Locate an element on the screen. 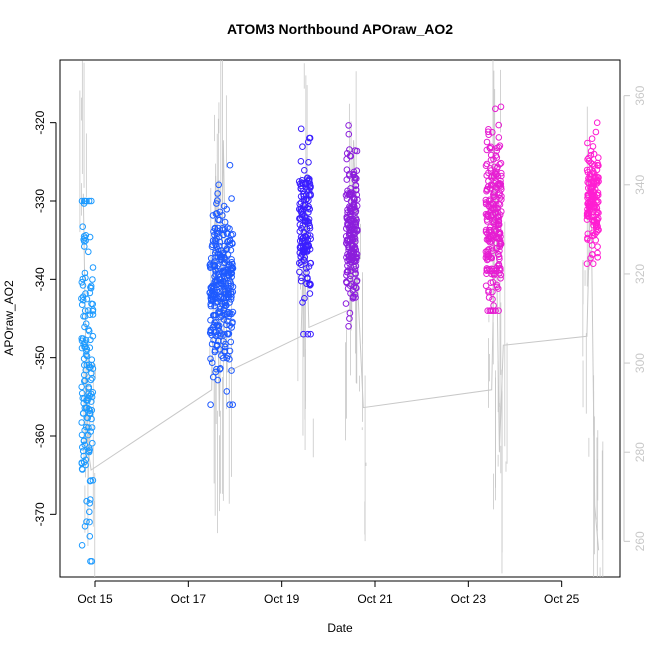  y-tick-label-0: -320 is located at coordinates (40, 122).